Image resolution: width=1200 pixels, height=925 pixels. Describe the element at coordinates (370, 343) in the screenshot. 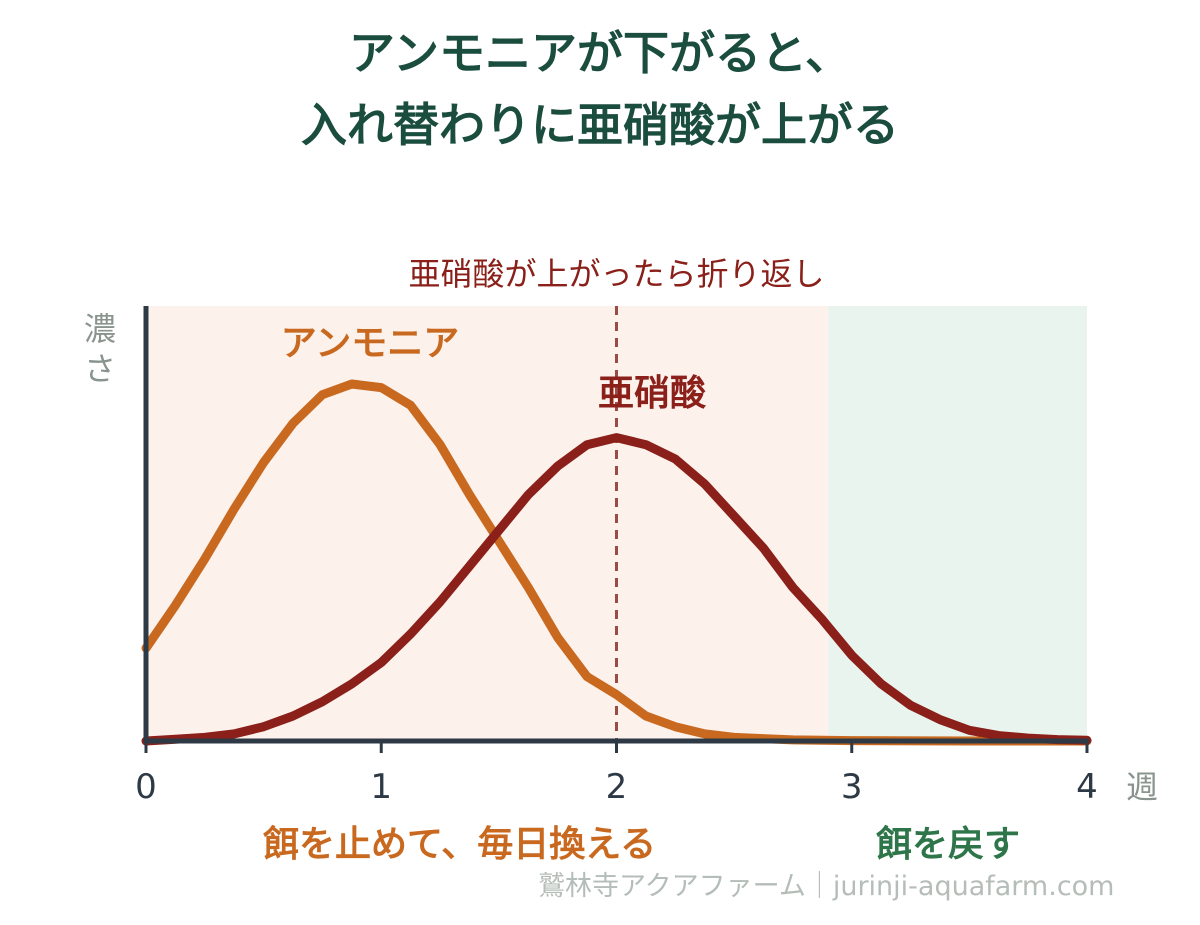

I see `series-label-0: アンモニア` at that location.